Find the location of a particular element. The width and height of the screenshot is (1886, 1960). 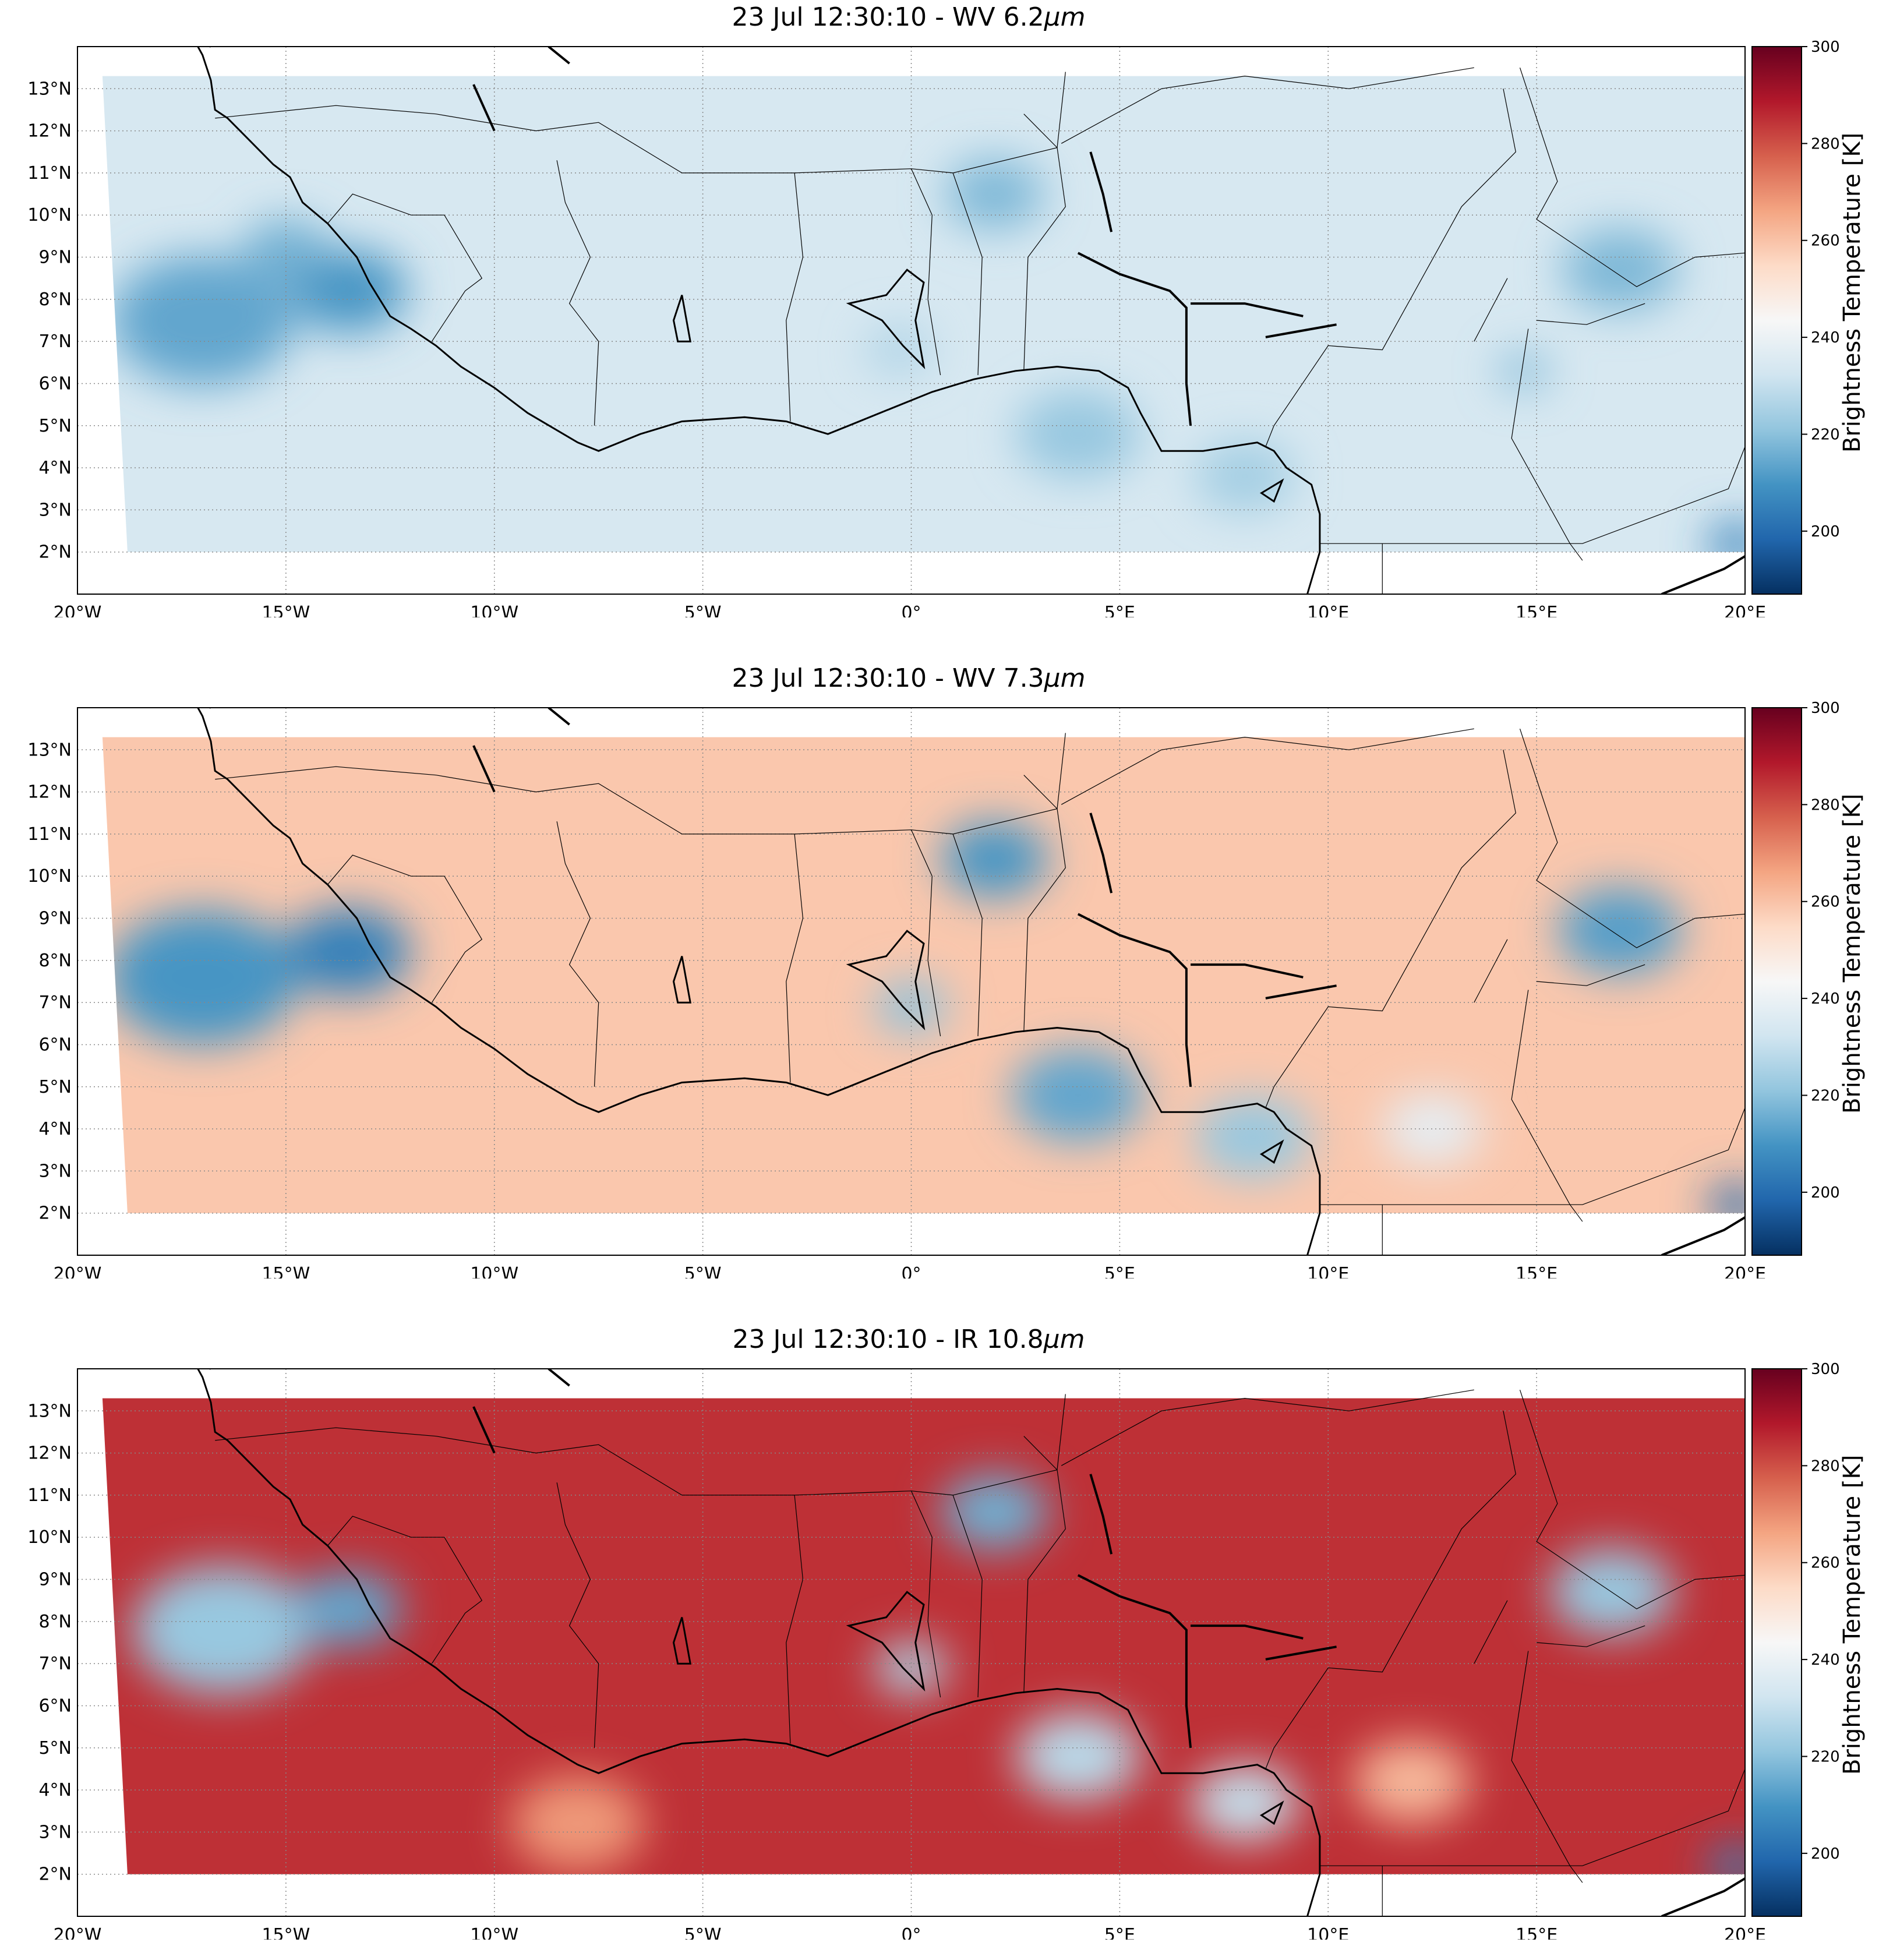

lon-tick-label: 20°E is located at coordinates (1745, 1271).